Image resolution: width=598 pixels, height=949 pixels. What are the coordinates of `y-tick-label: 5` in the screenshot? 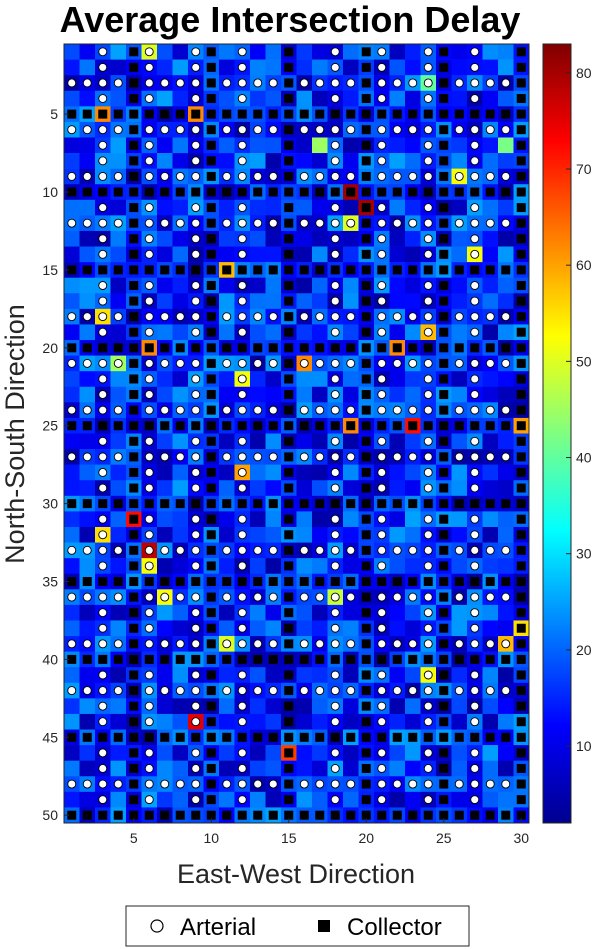 It's located at (54, 114).